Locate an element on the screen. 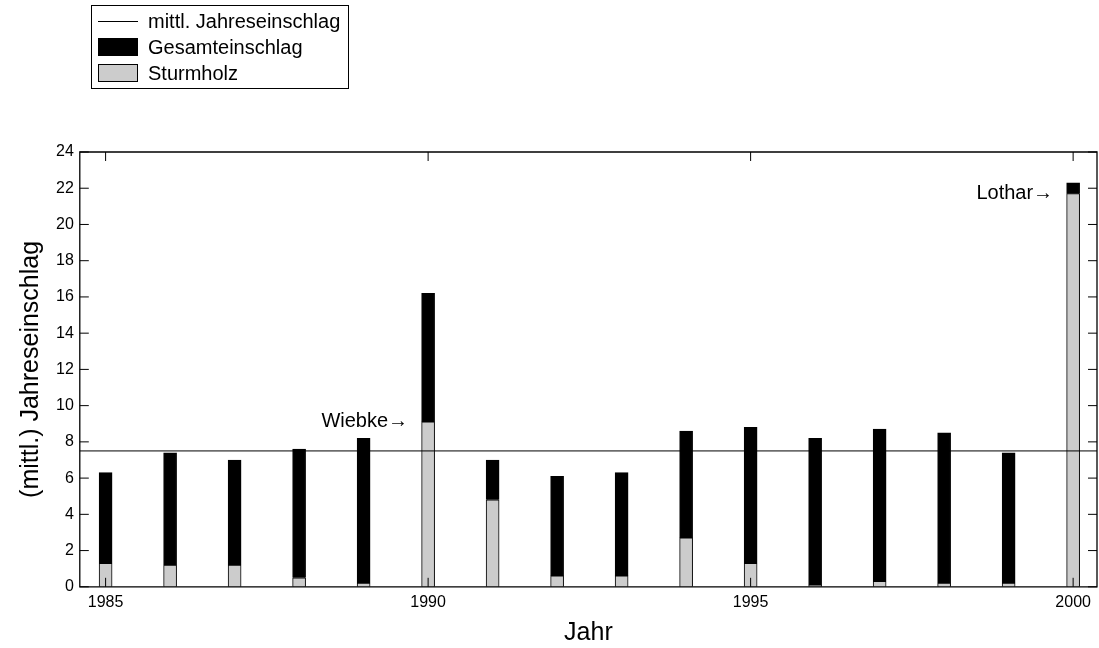  legend-label: Sturmholz is located at coordinates (193, 73).